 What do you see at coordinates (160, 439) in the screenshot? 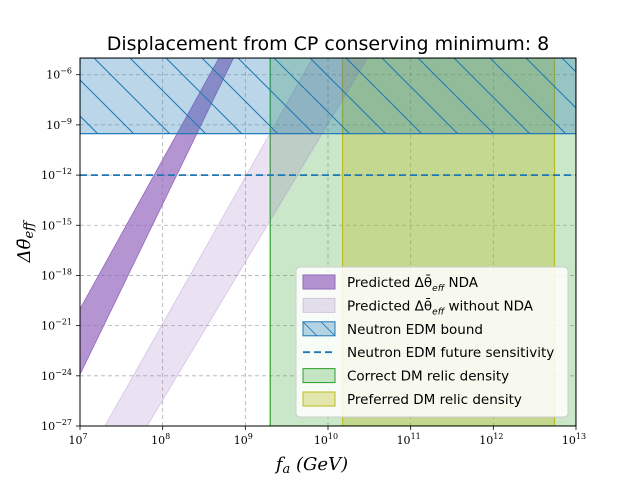
I see `x-tick-label: 10⁸` at bounding box center [160, 439].